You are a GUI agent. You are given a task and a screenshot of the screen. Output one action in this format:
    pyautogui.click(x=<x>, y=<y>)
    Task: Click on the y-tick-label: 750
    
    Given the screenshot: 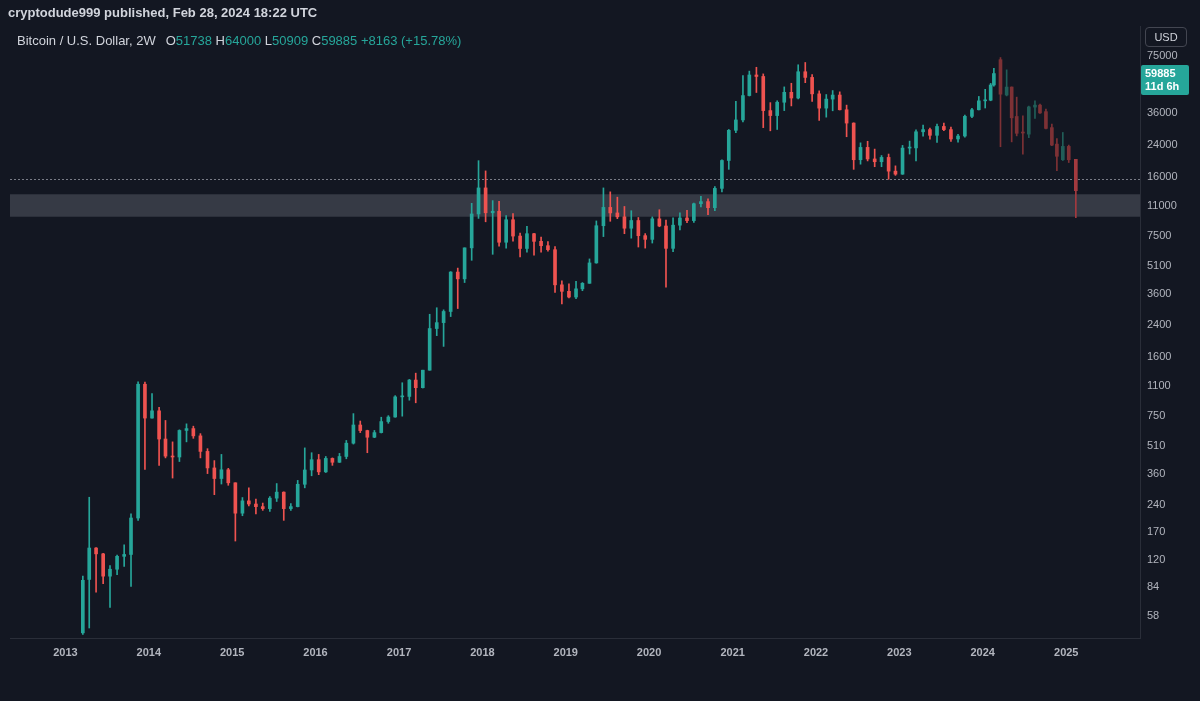 What is the action you would take?
    pyautogui.click(x=1156, y=415)
    